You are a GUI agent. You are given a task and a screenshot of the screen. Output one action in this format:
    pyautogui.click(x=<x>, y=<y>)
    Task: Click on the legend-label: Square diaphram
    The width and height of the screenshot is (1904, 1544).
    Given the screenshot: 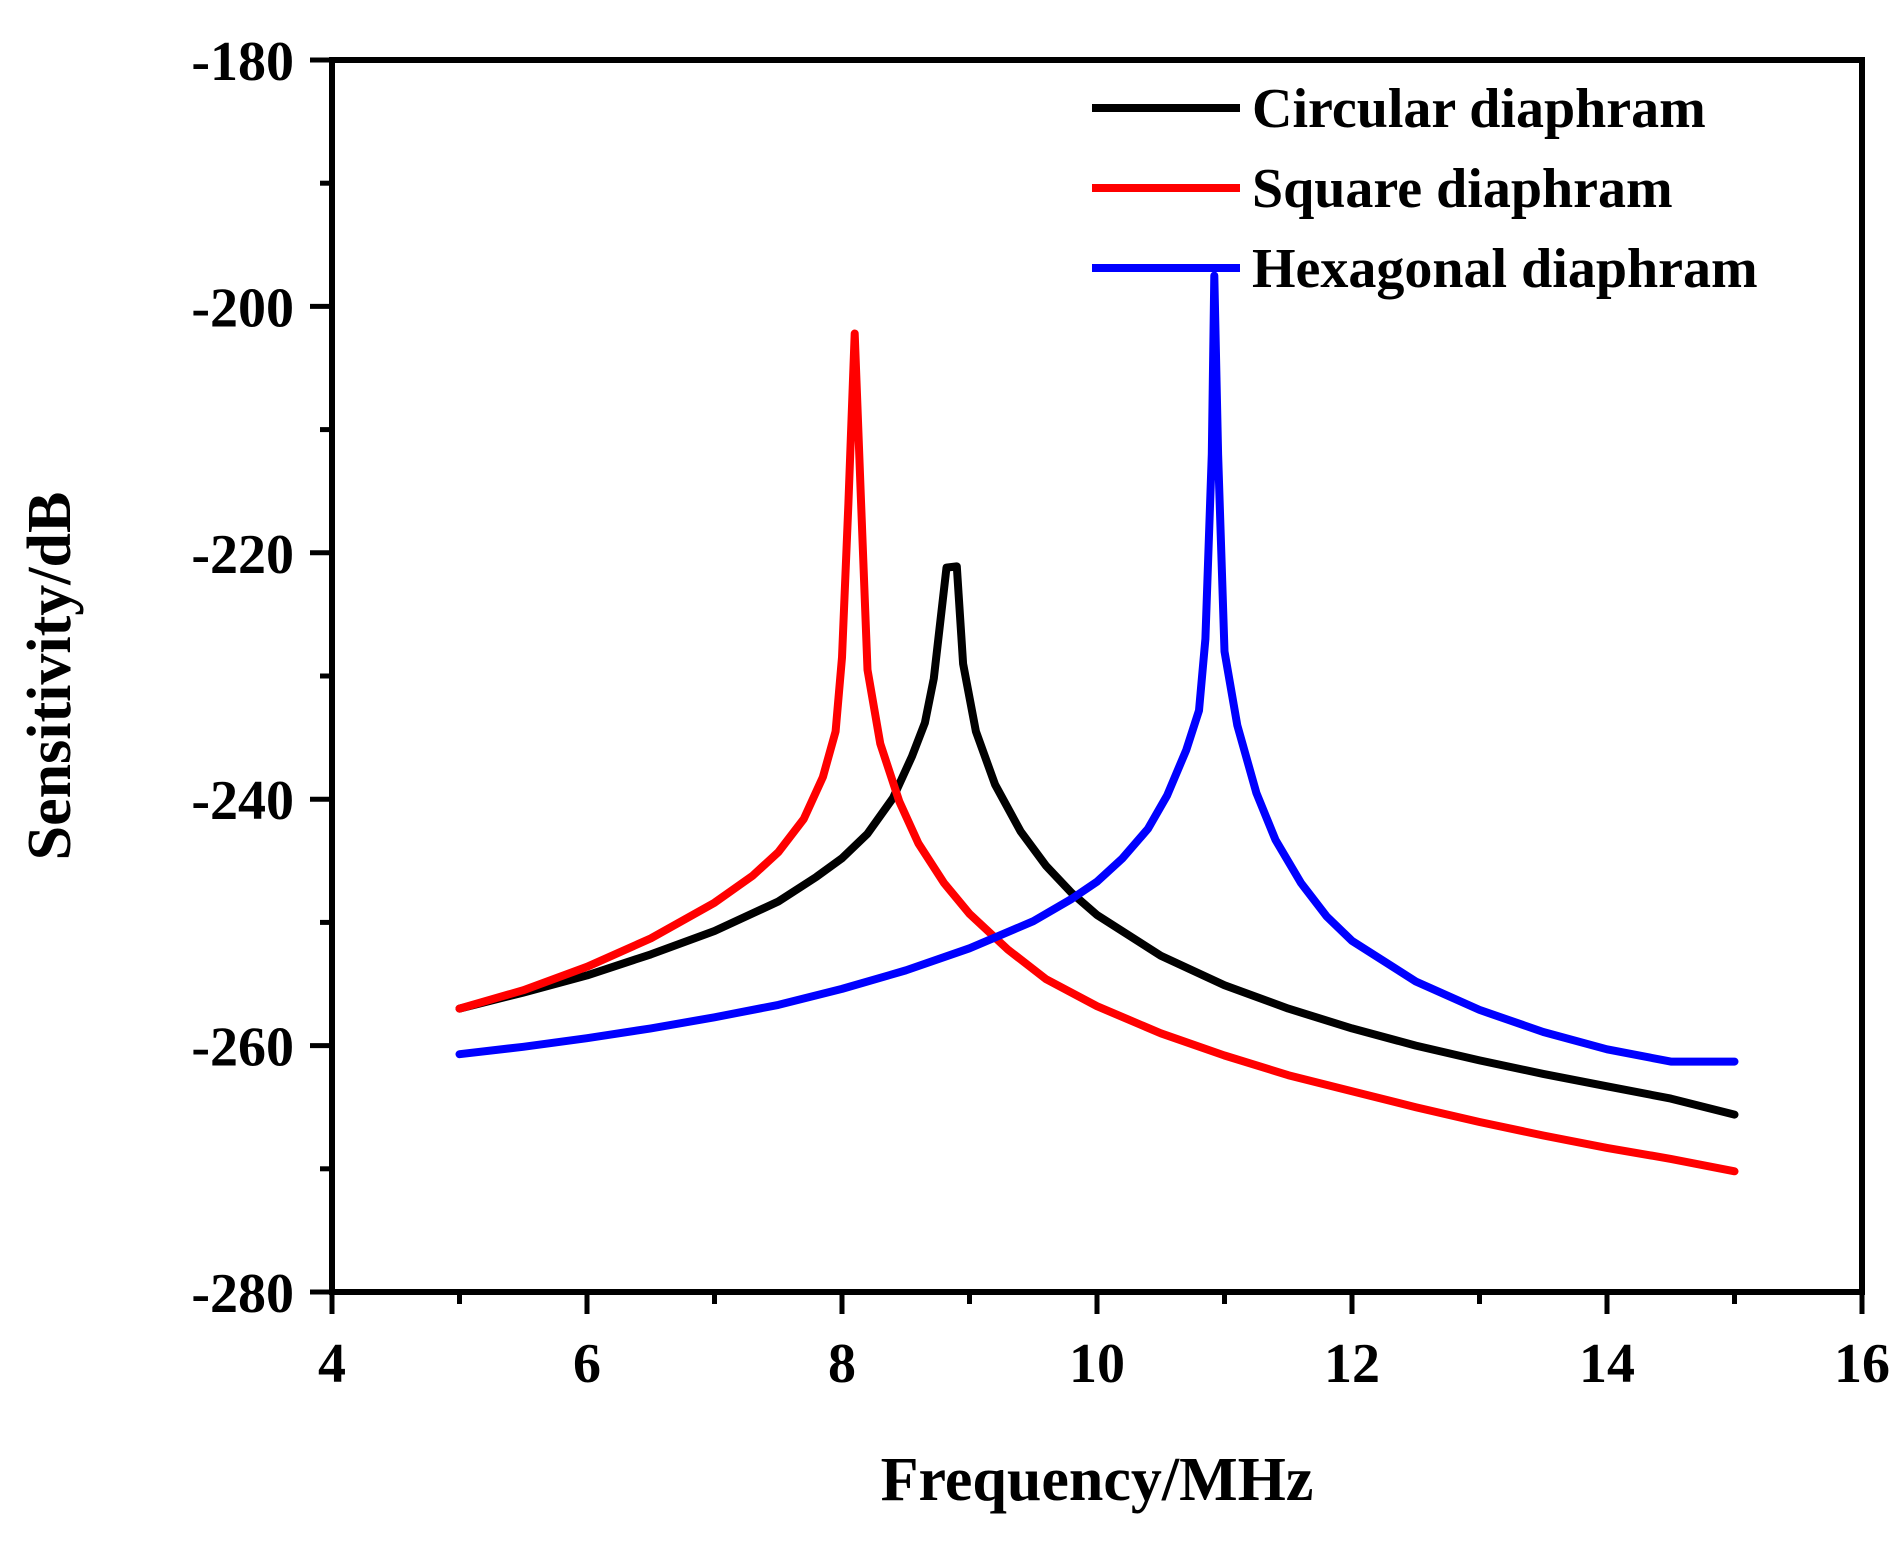 What is the action you would take?
    pyautogui.click(x=1462, y=189)
    